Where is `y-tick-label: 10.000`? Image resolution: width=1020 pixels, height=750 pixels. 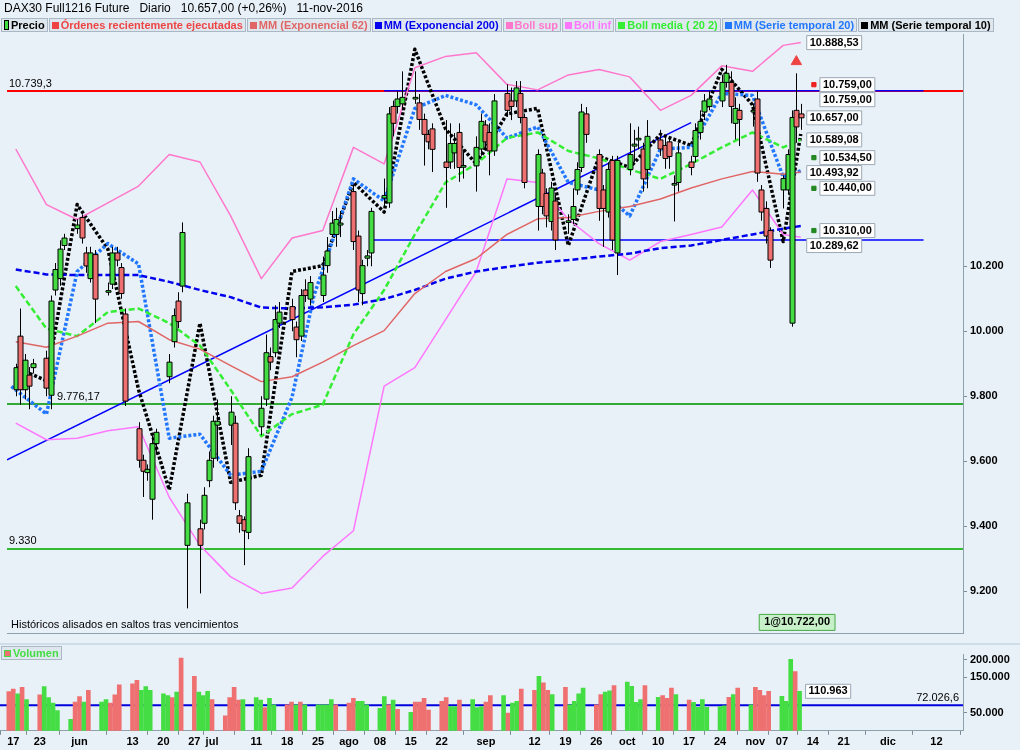 y-tick-label: 10.000 is located at coordinates (987, 330).